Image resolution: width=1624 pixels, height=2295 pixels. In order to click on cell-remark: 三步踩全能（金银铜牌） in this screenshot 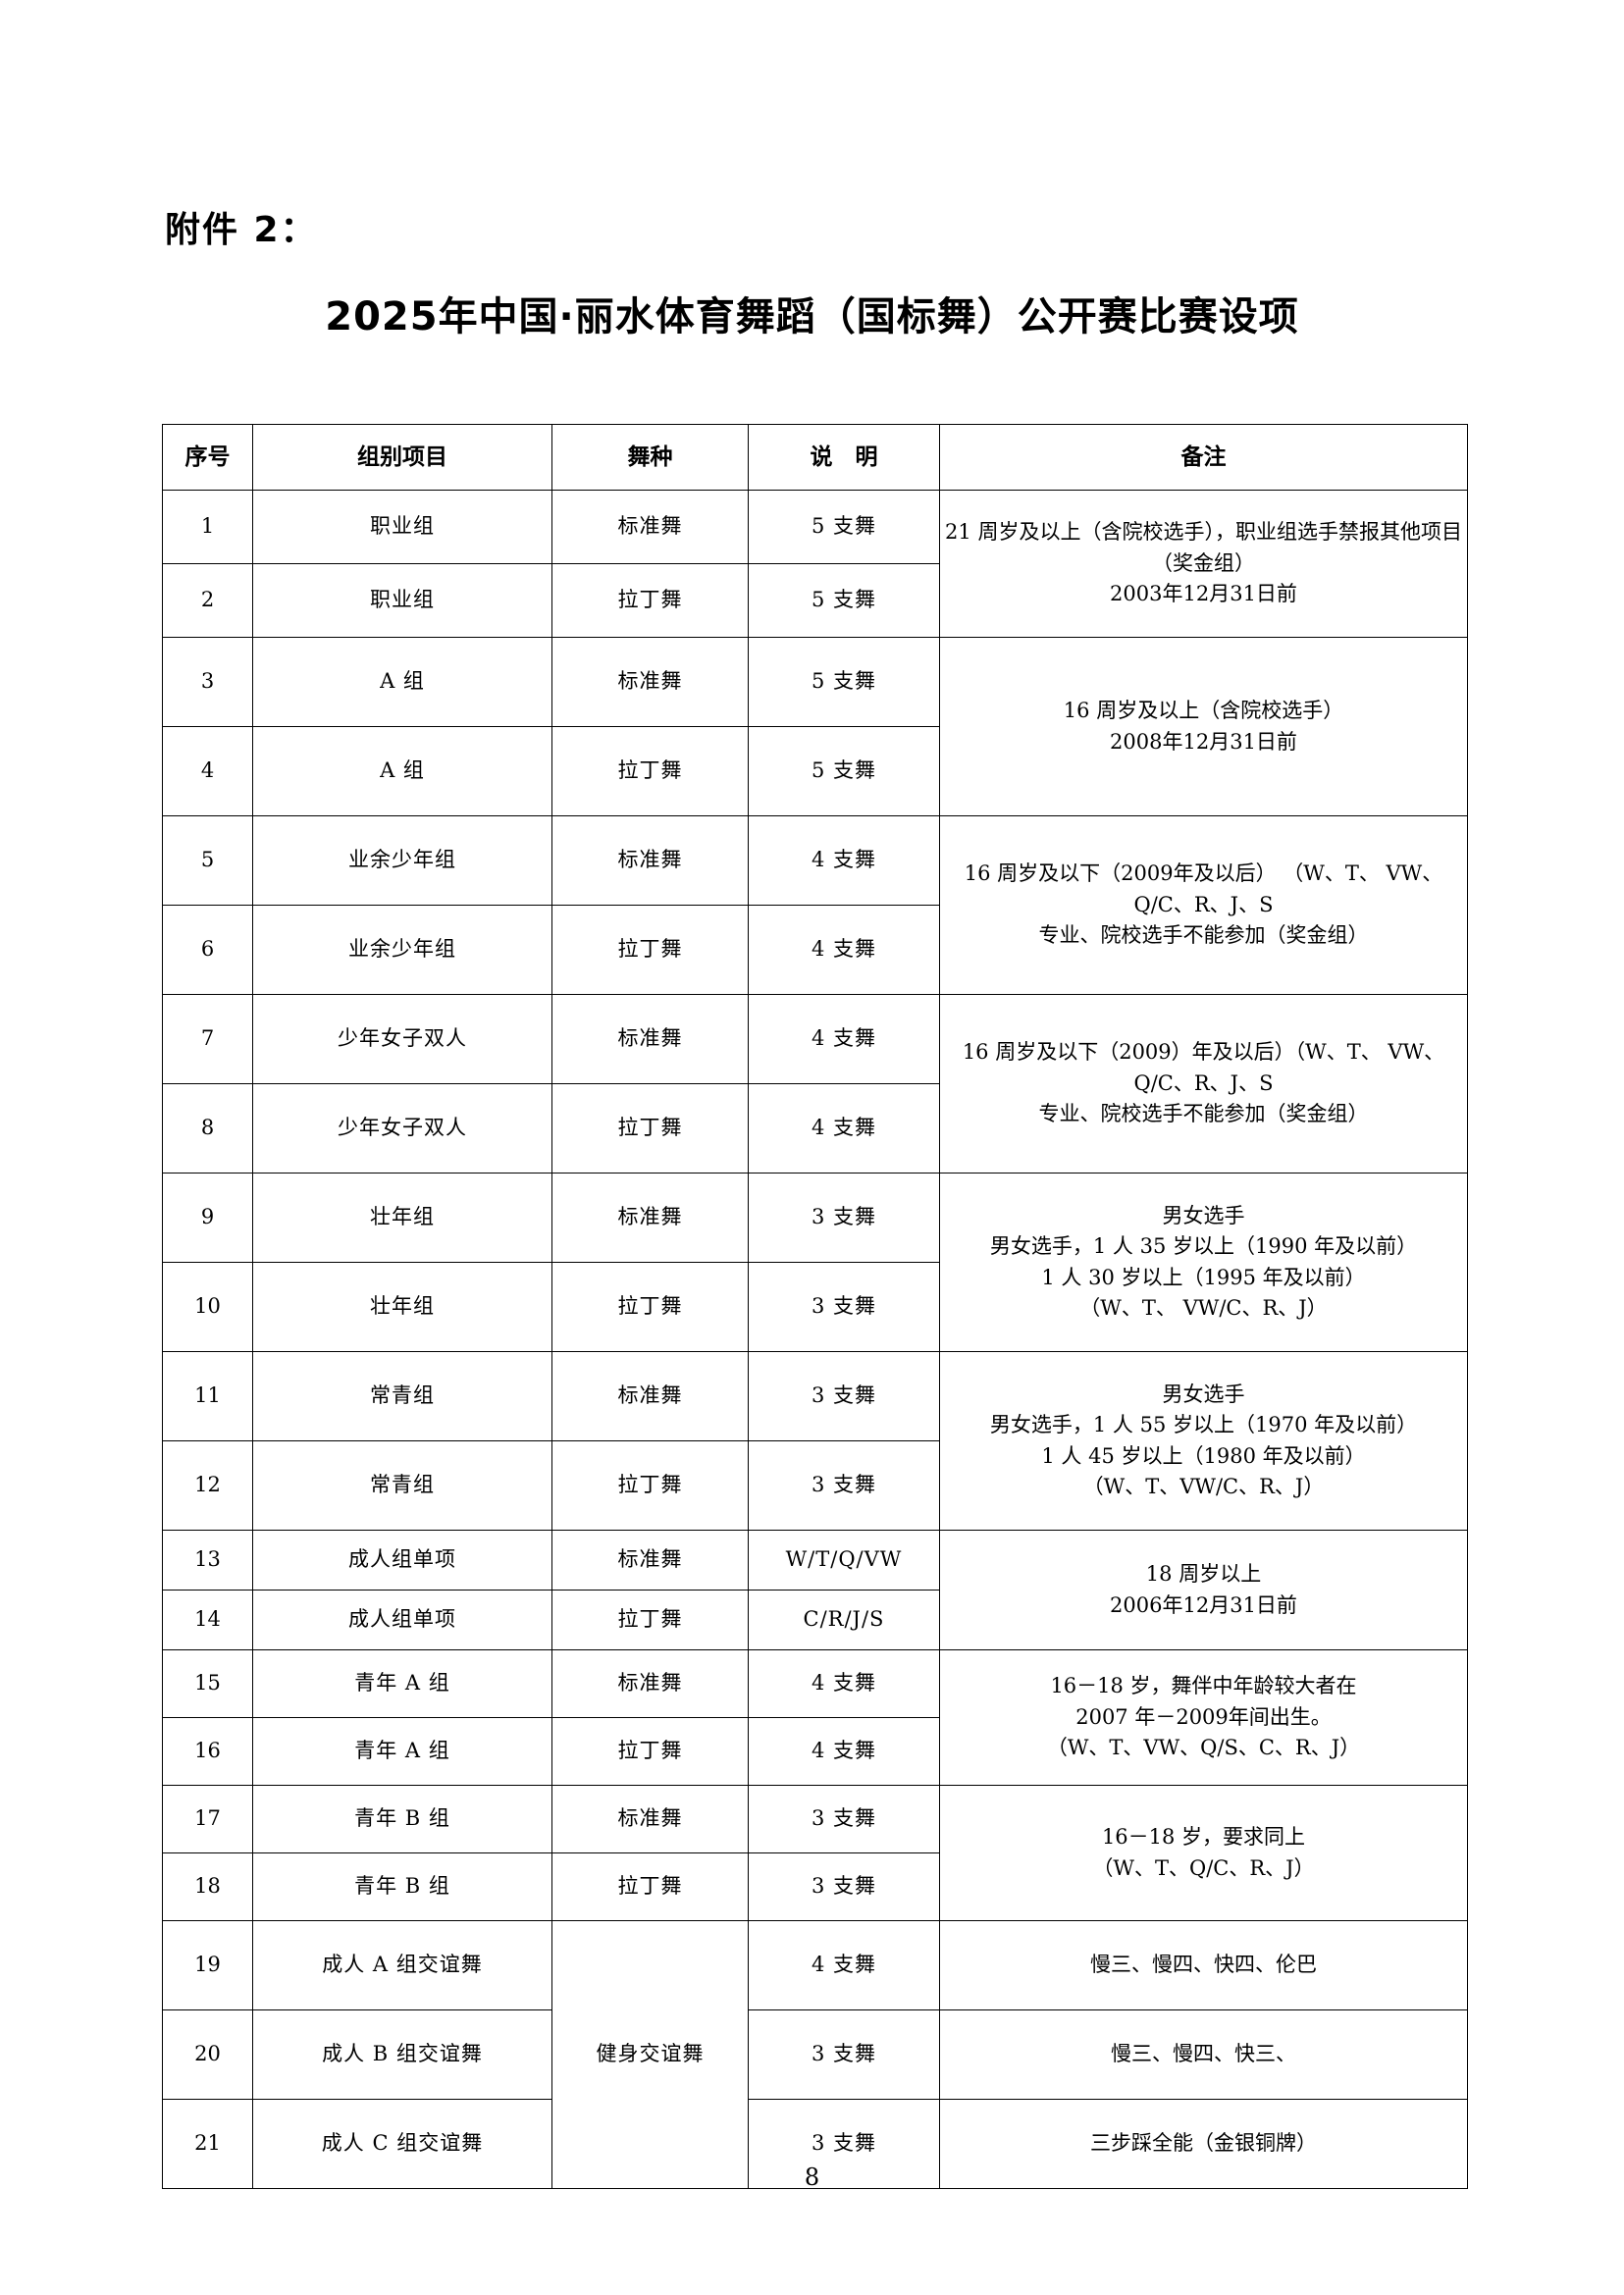, I will do `click(1203, 2144)`.